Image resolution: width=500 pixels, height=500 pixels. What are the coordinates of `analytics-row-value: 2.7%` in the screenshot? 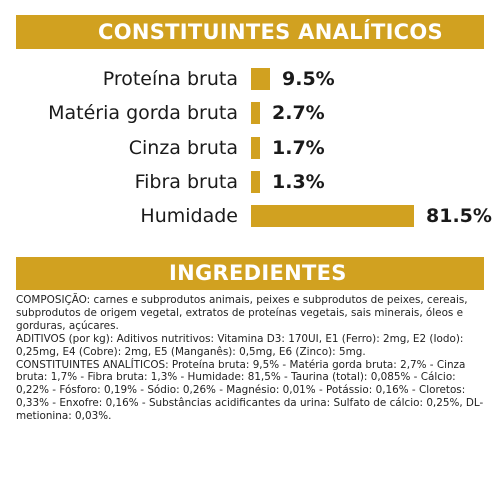 It's located at (298, 113).